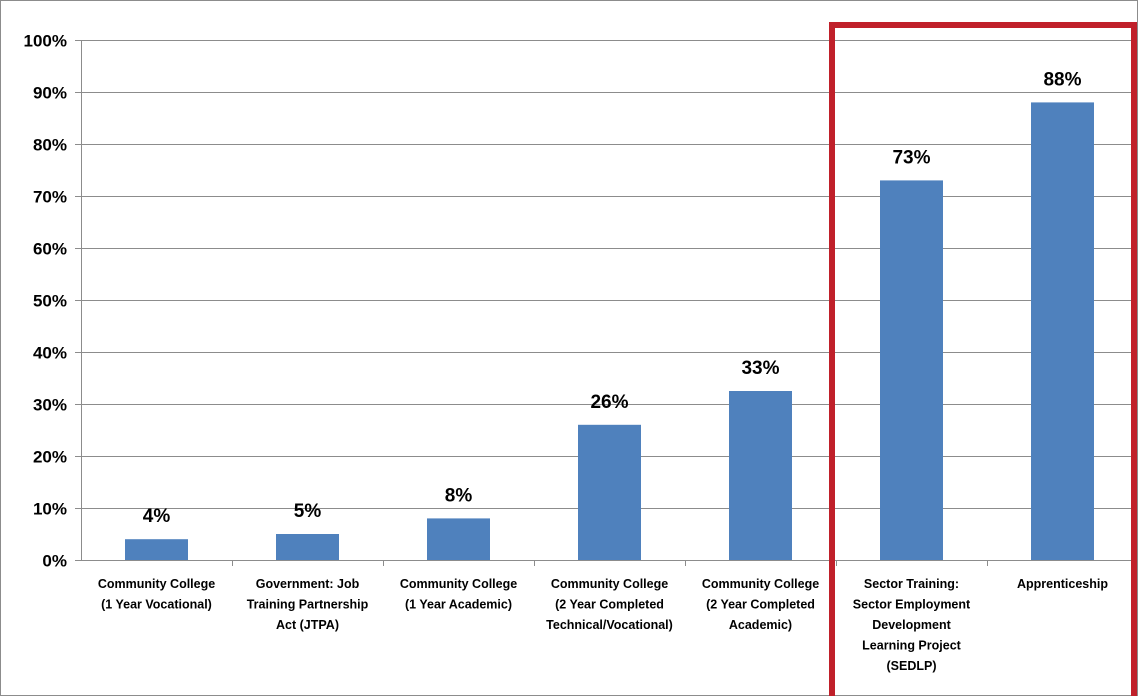 The height and width of the screenshot is (696, 1138). I want to click on category-label-line: Training Partnership, so click(308, 605).